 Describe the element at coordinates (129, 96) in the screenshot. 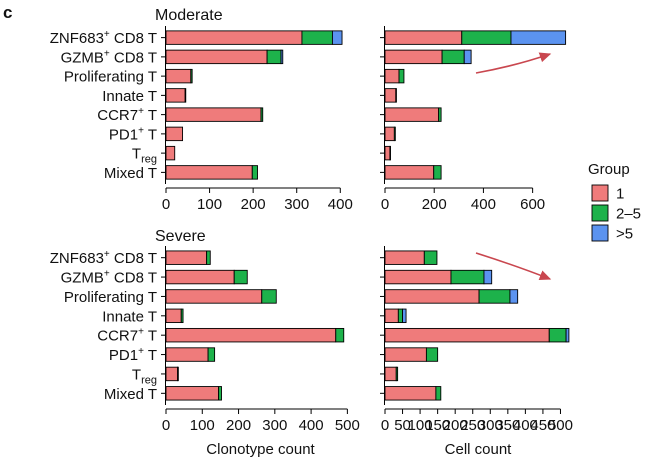

I see `category-label: Innate T` at that location.